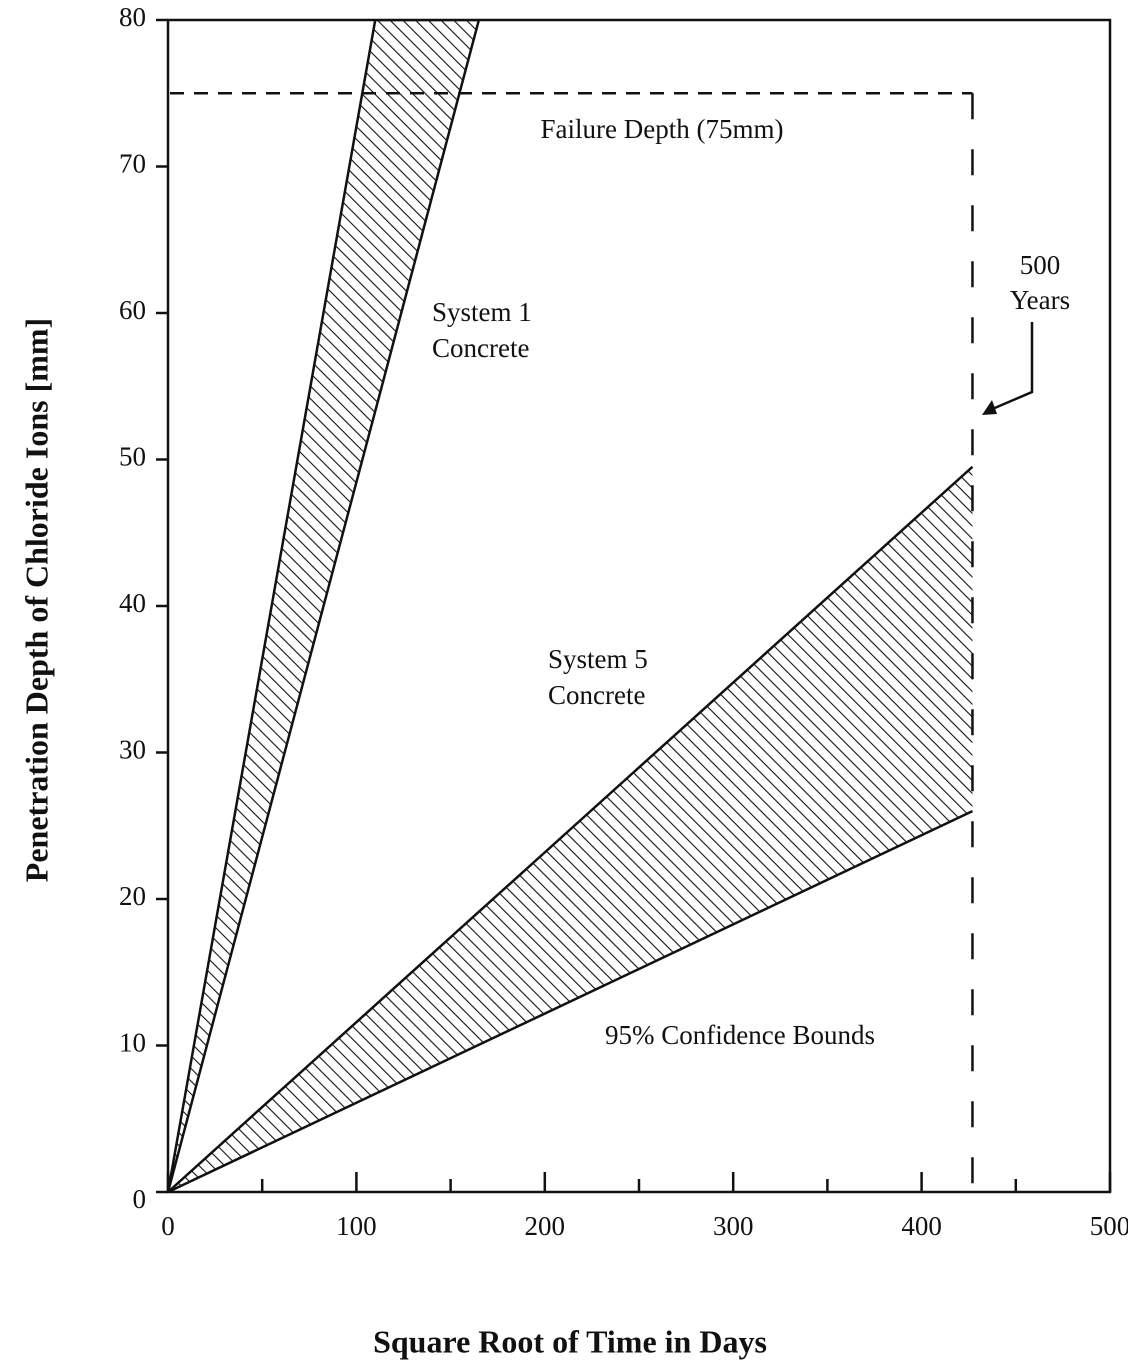 This screenshot has height=1372, width=1128. I want to click on arrow, so click(1011, 367).